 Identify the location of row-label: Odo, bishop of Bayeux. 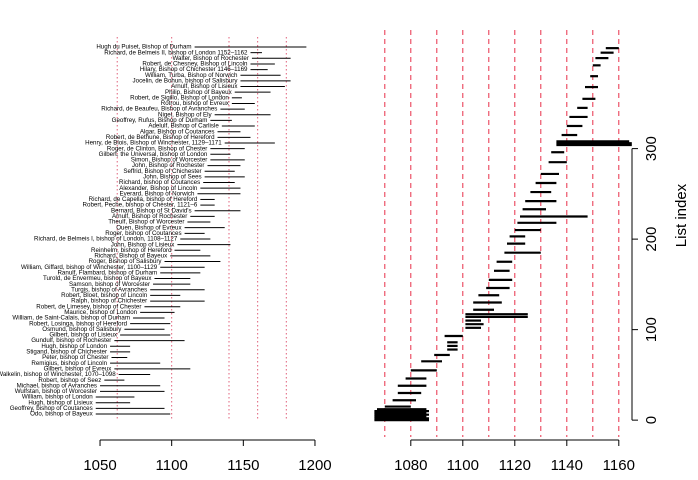
(62, 414).